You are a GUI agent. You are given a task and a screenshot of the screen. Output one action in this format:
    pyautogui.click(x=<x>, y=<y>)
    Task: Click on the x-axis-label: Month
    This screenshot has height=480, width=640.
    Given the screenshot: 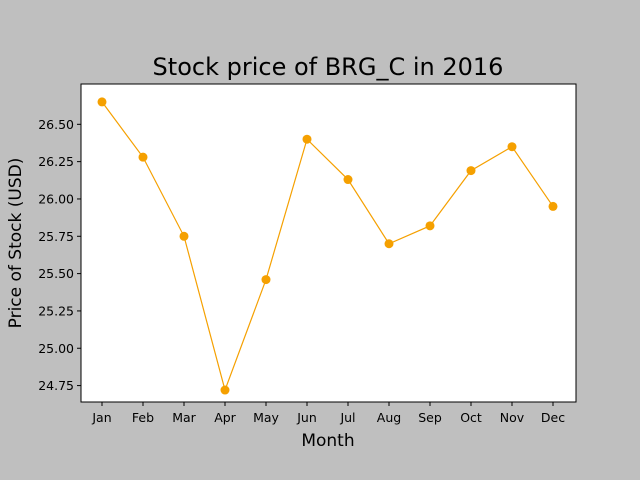 What is the action you would take?
    pyautogui.click(x=327, y=441)
    